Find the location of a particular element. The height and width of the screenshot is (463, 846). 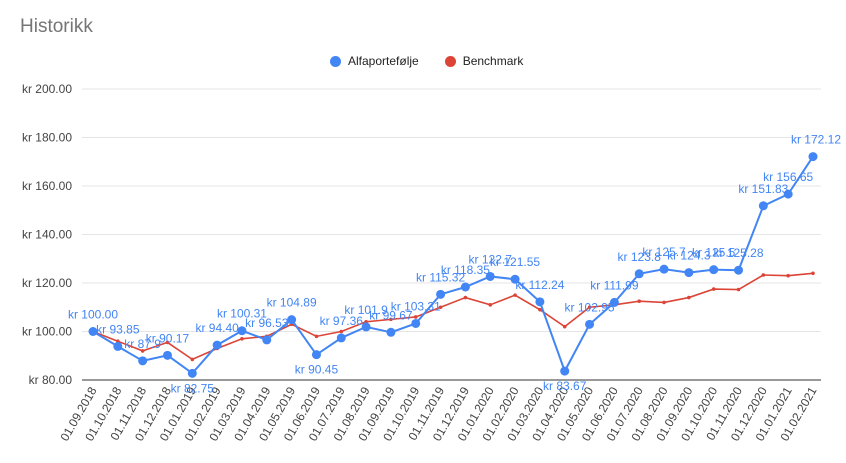

data-label-alfa: kr 125.7 is located at coordinates (664, 252).